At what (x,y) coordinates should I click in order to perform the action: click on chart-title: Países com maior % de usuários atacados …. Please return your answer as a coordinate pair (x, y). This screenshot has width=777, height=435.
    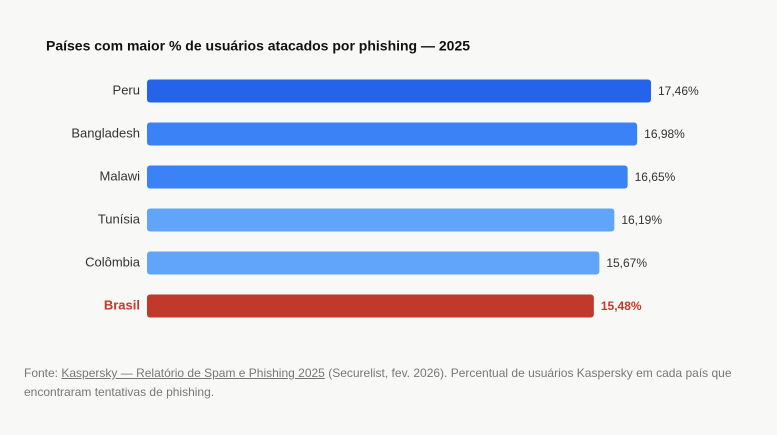
    Looking at the image, I should click on (258, 46).